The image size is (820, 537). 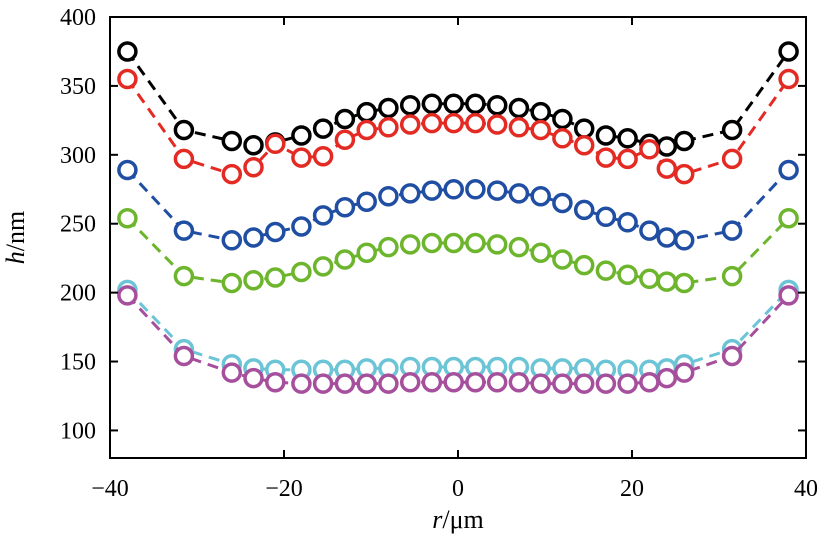 I want to click on x-axis-unit: /μm, so click(x=462, y=519).